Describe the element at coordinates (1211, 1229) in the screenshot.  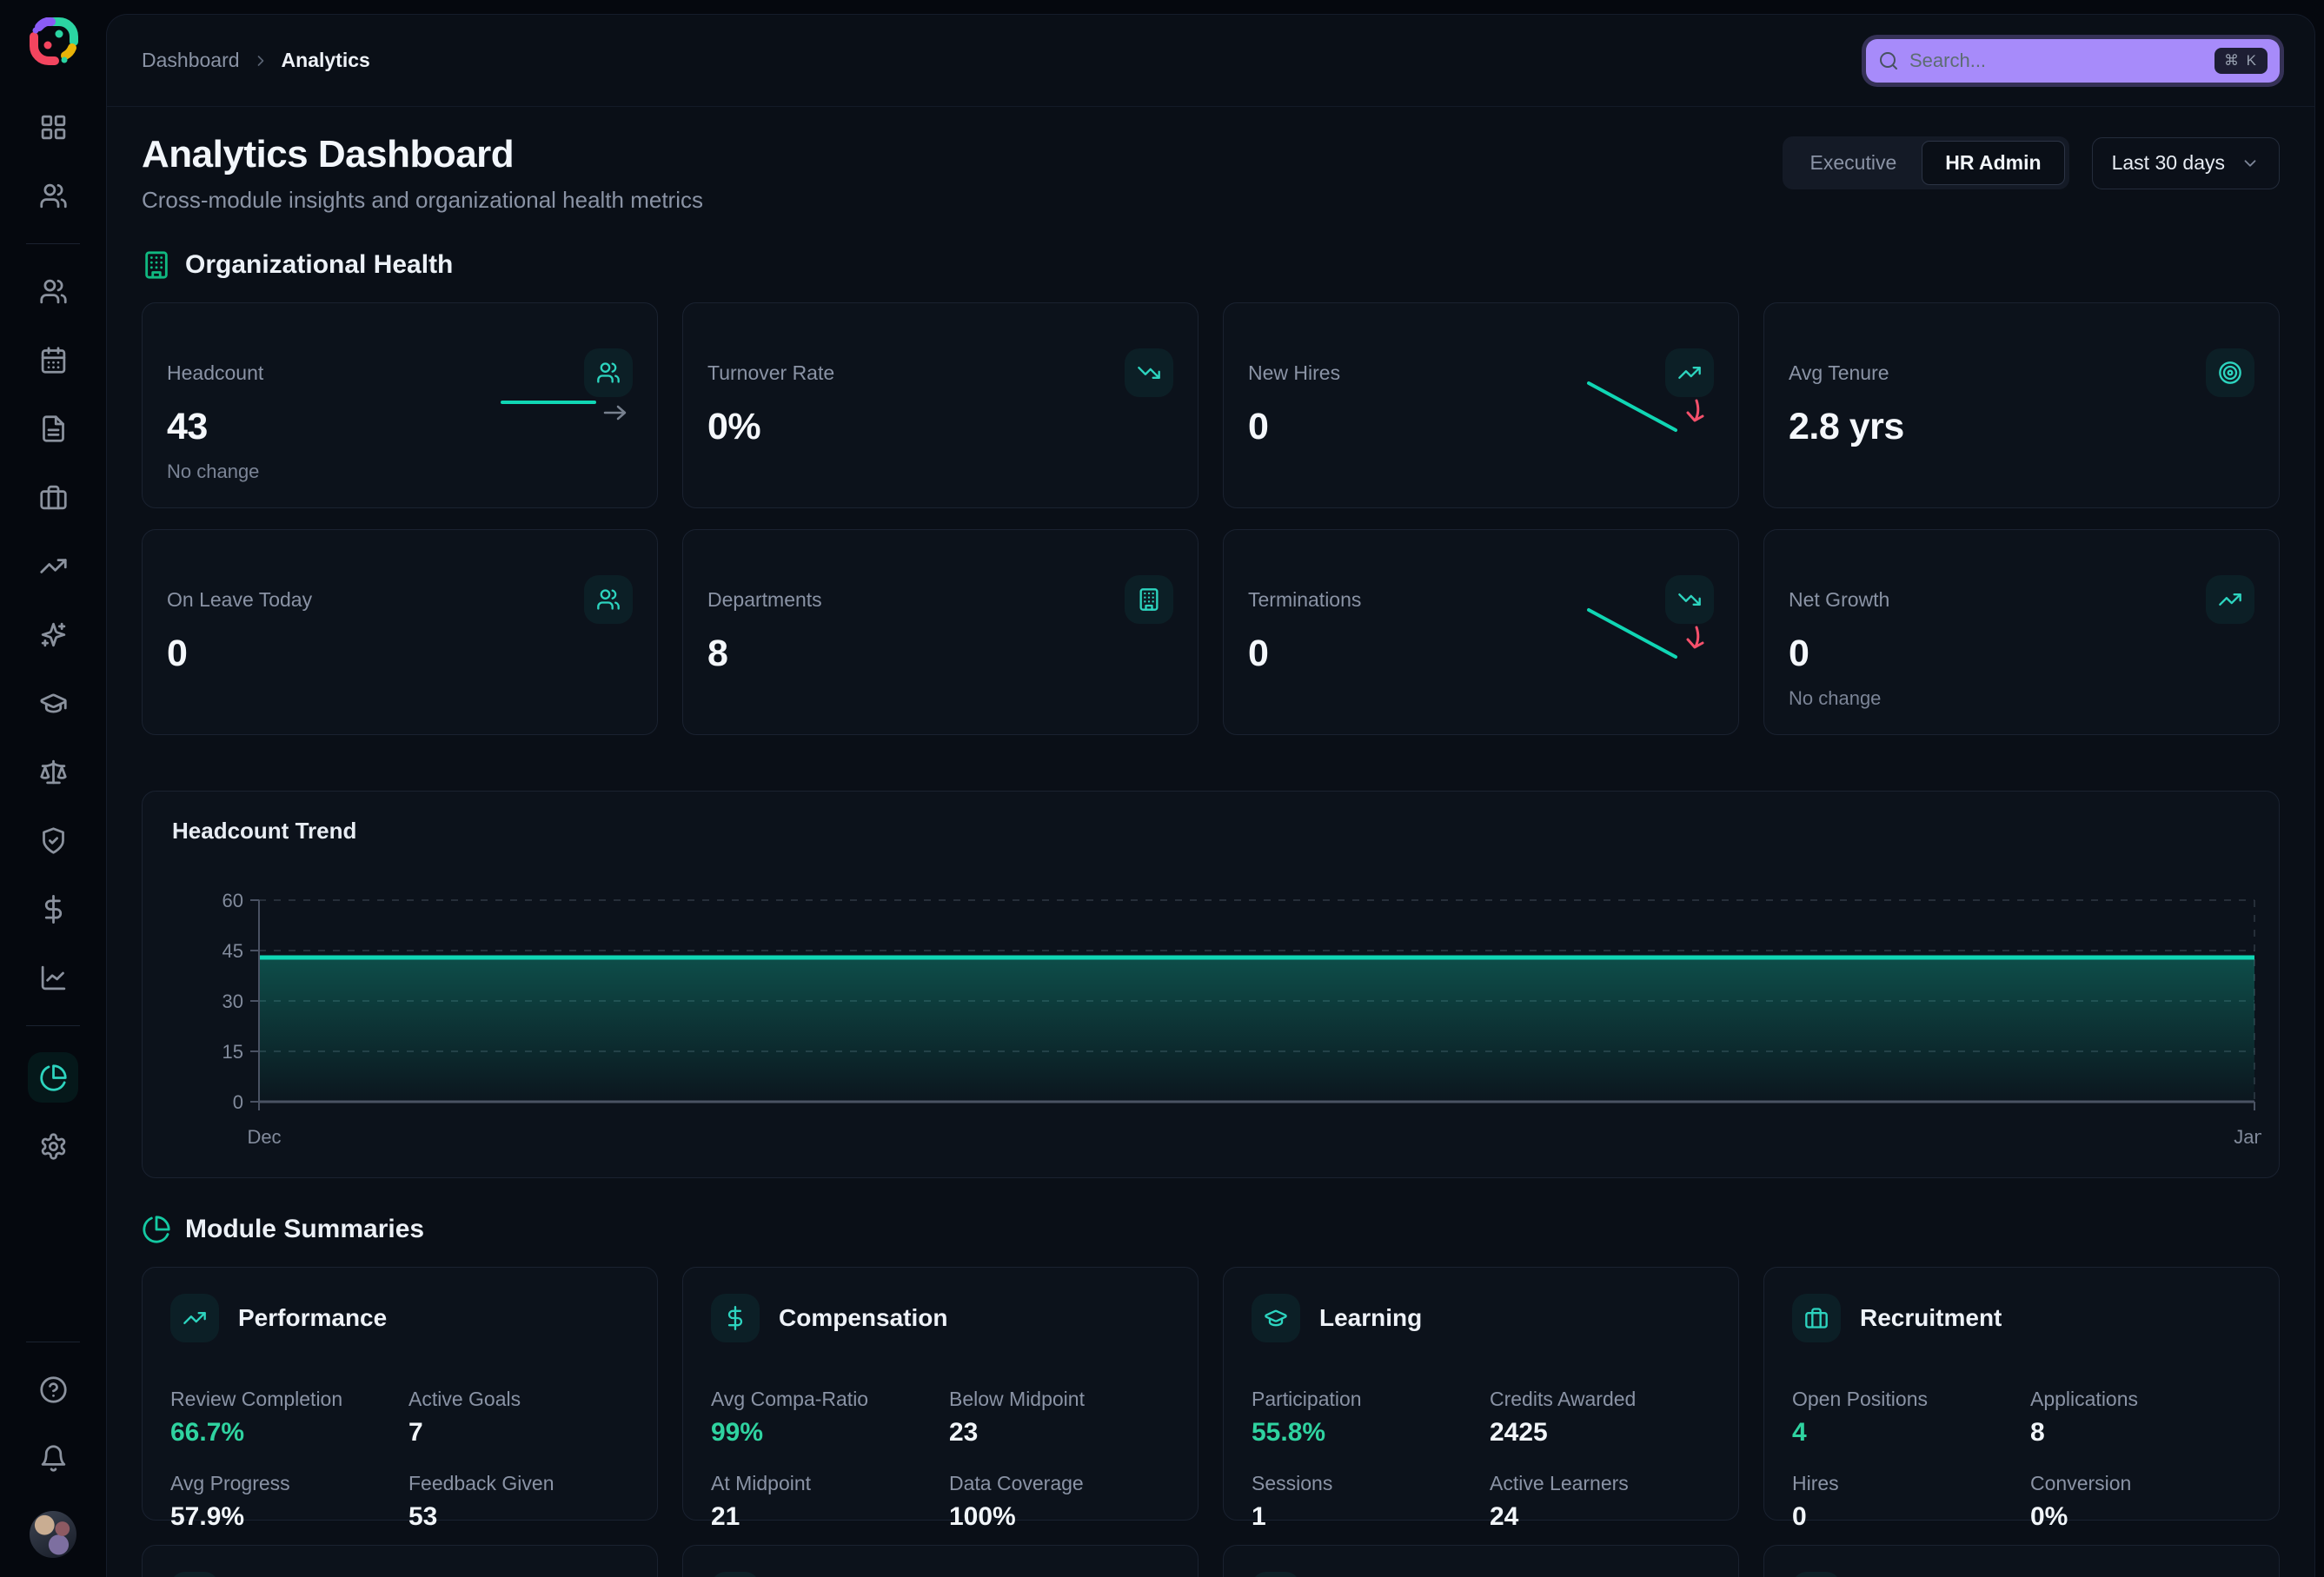
I see `module-summaries-section-header: Module Summaries` at that location.